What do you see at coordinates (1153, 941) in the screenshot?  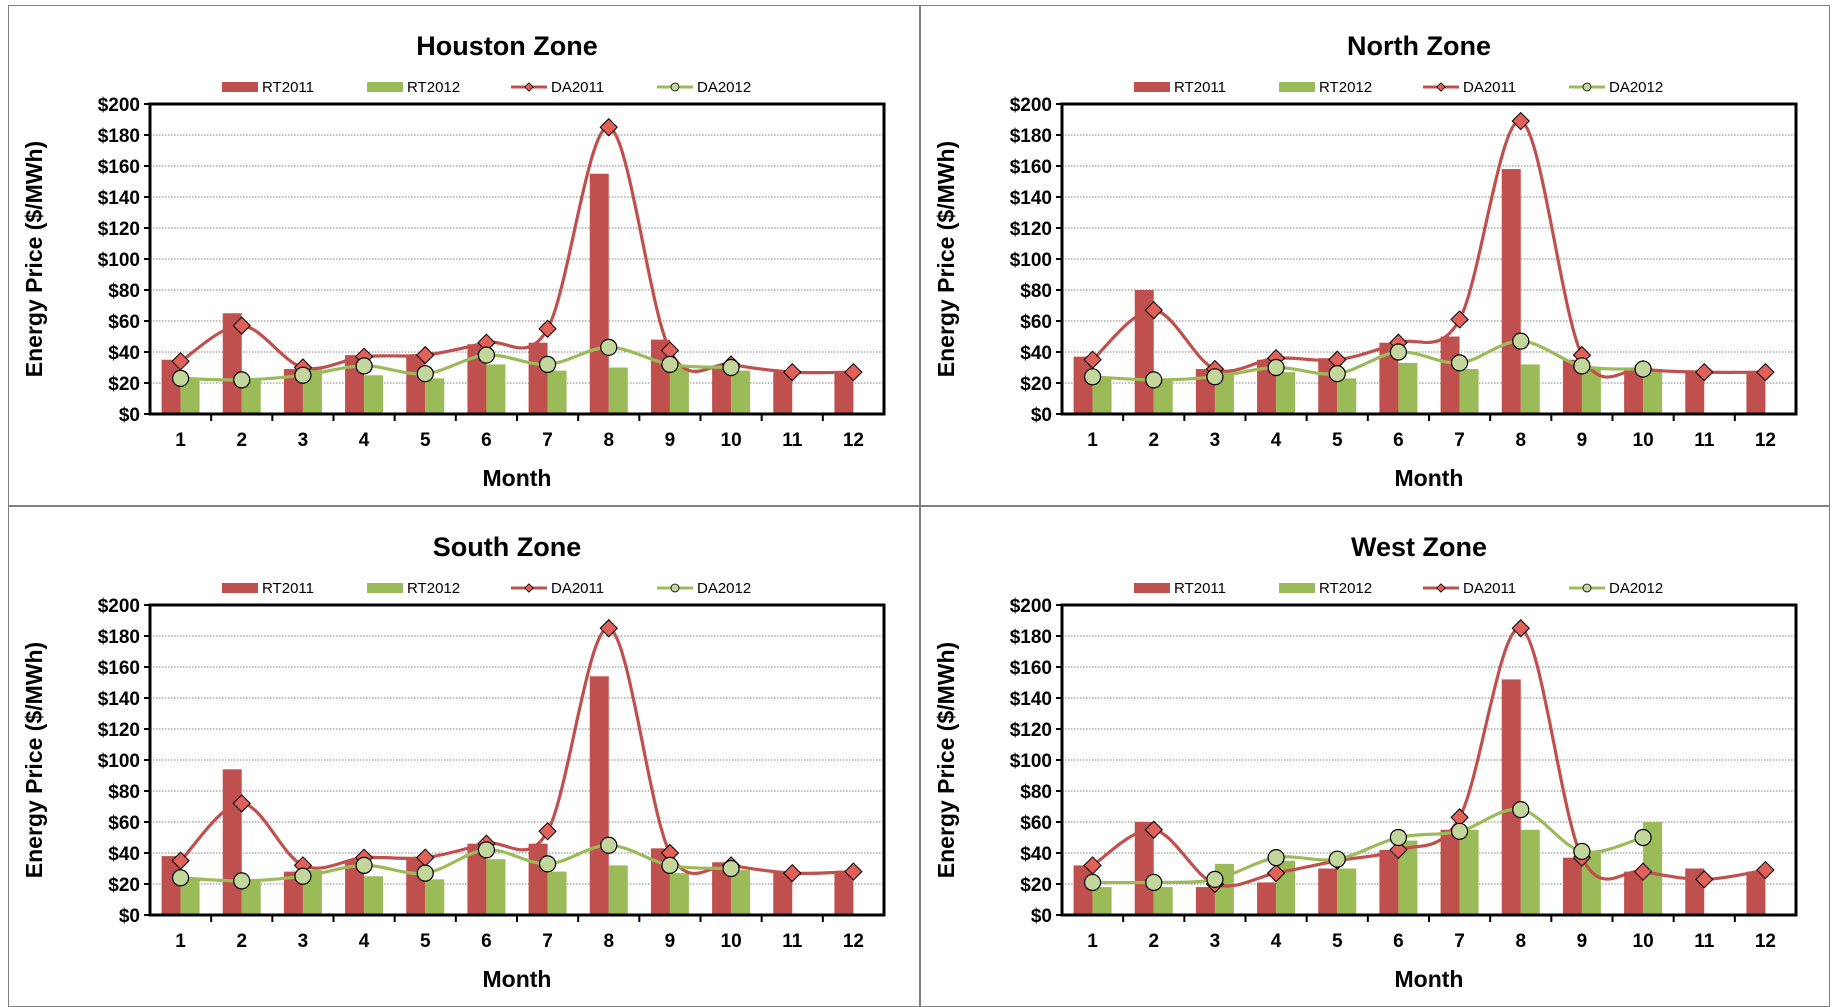 I see `x-tick-label: 2` at bounding box center [1153, 941].